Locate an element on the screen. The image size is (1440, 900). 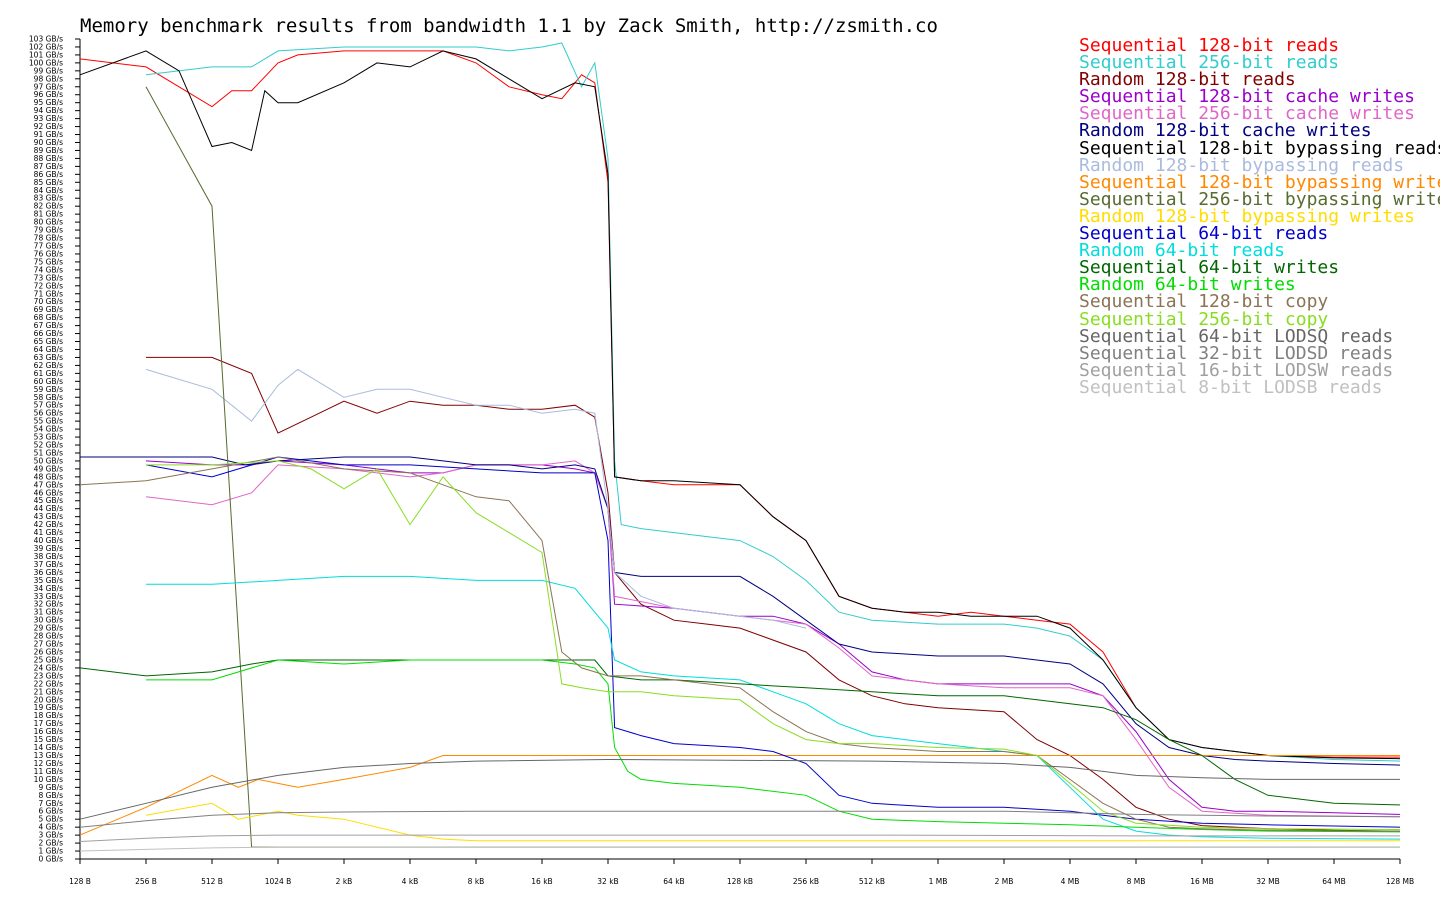
legend-item: Sequential 64-bit reads is located at coordinates (1204, 234).